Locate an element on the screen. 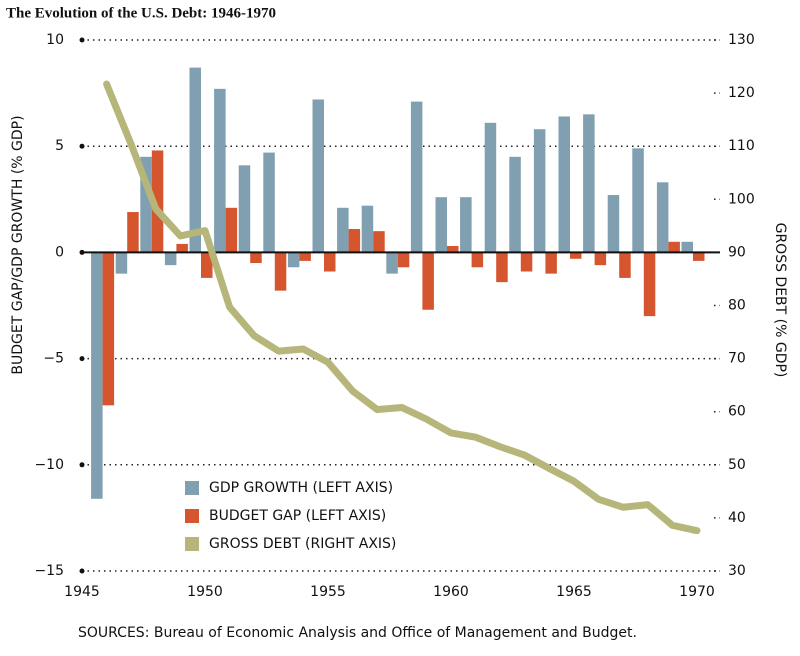 This screenshot has height=656, width=800. y2-tick-label: 50 is located at coordinates (737, 465).